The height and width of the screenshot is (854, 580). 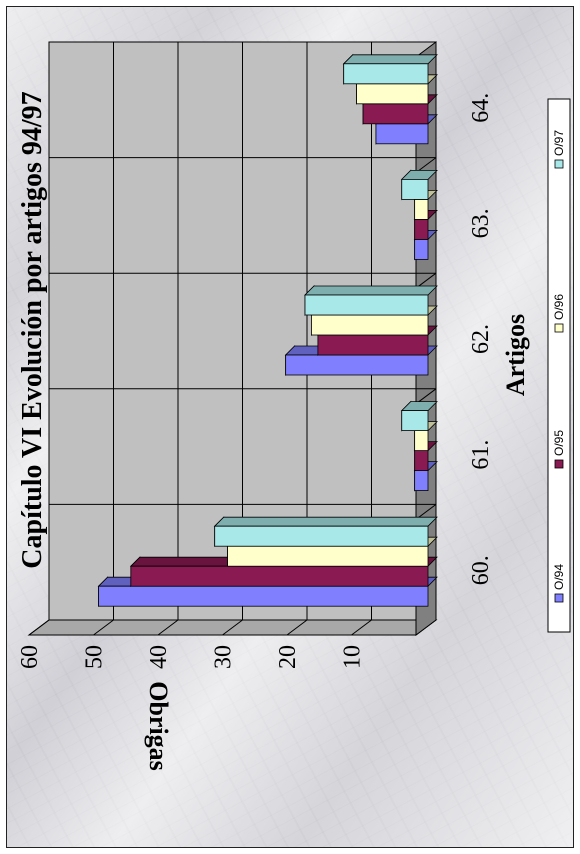 What do you see at coordinates (421, 249) in the screenshot?
I see `bar-O/94-63.` at bounding box center [421, 249].